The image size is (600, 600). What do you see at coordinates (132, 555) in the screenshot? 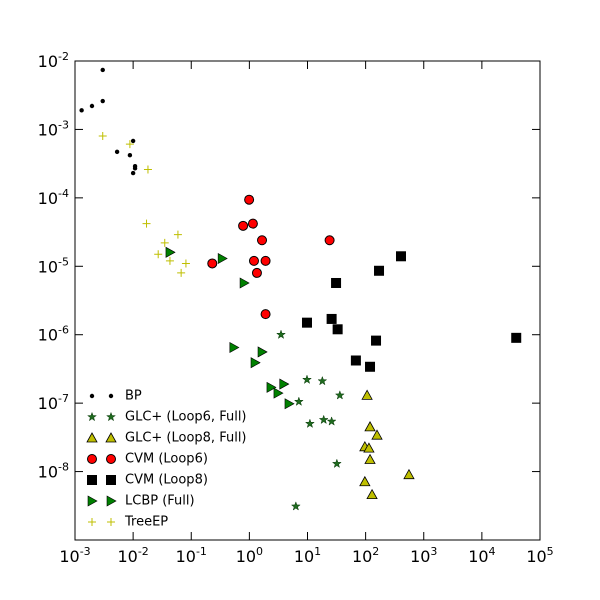
I see `x-tick-label: 10⁻²` at bounding box center [132, 555].